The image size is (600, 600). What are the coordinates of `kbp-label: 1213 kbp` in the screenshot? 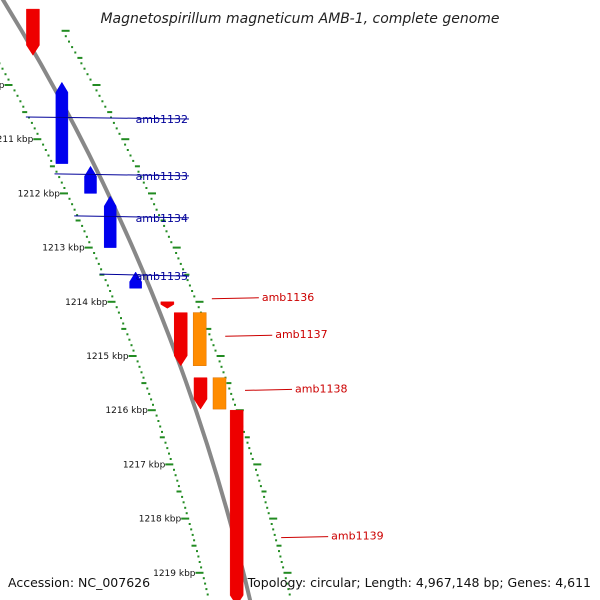 It's located at (63, 249).